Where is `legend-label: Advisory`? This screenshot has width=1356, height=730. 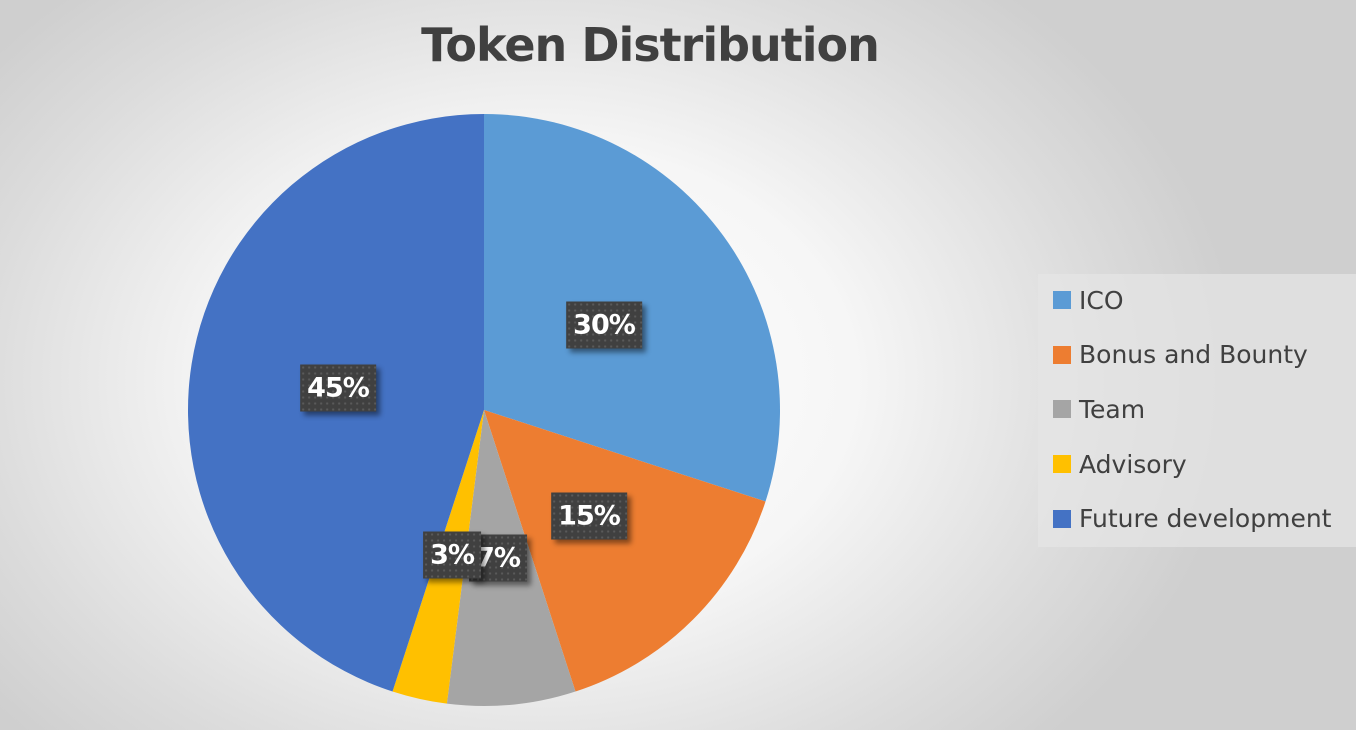
legend-label: Advisory is located at coordinates (1133, 464).